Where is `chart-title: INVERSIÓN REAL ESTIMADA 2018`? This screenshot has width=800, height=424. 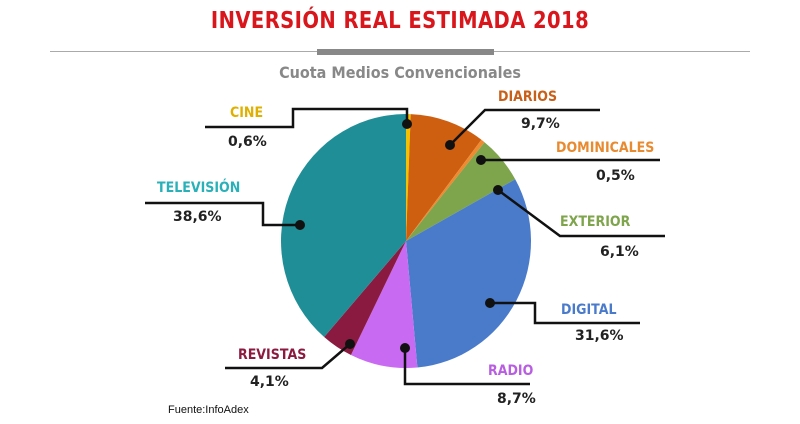
chart-title: INVERSIÓN REAL ESTIMADA 2018 is located at coordinates (400, 21).